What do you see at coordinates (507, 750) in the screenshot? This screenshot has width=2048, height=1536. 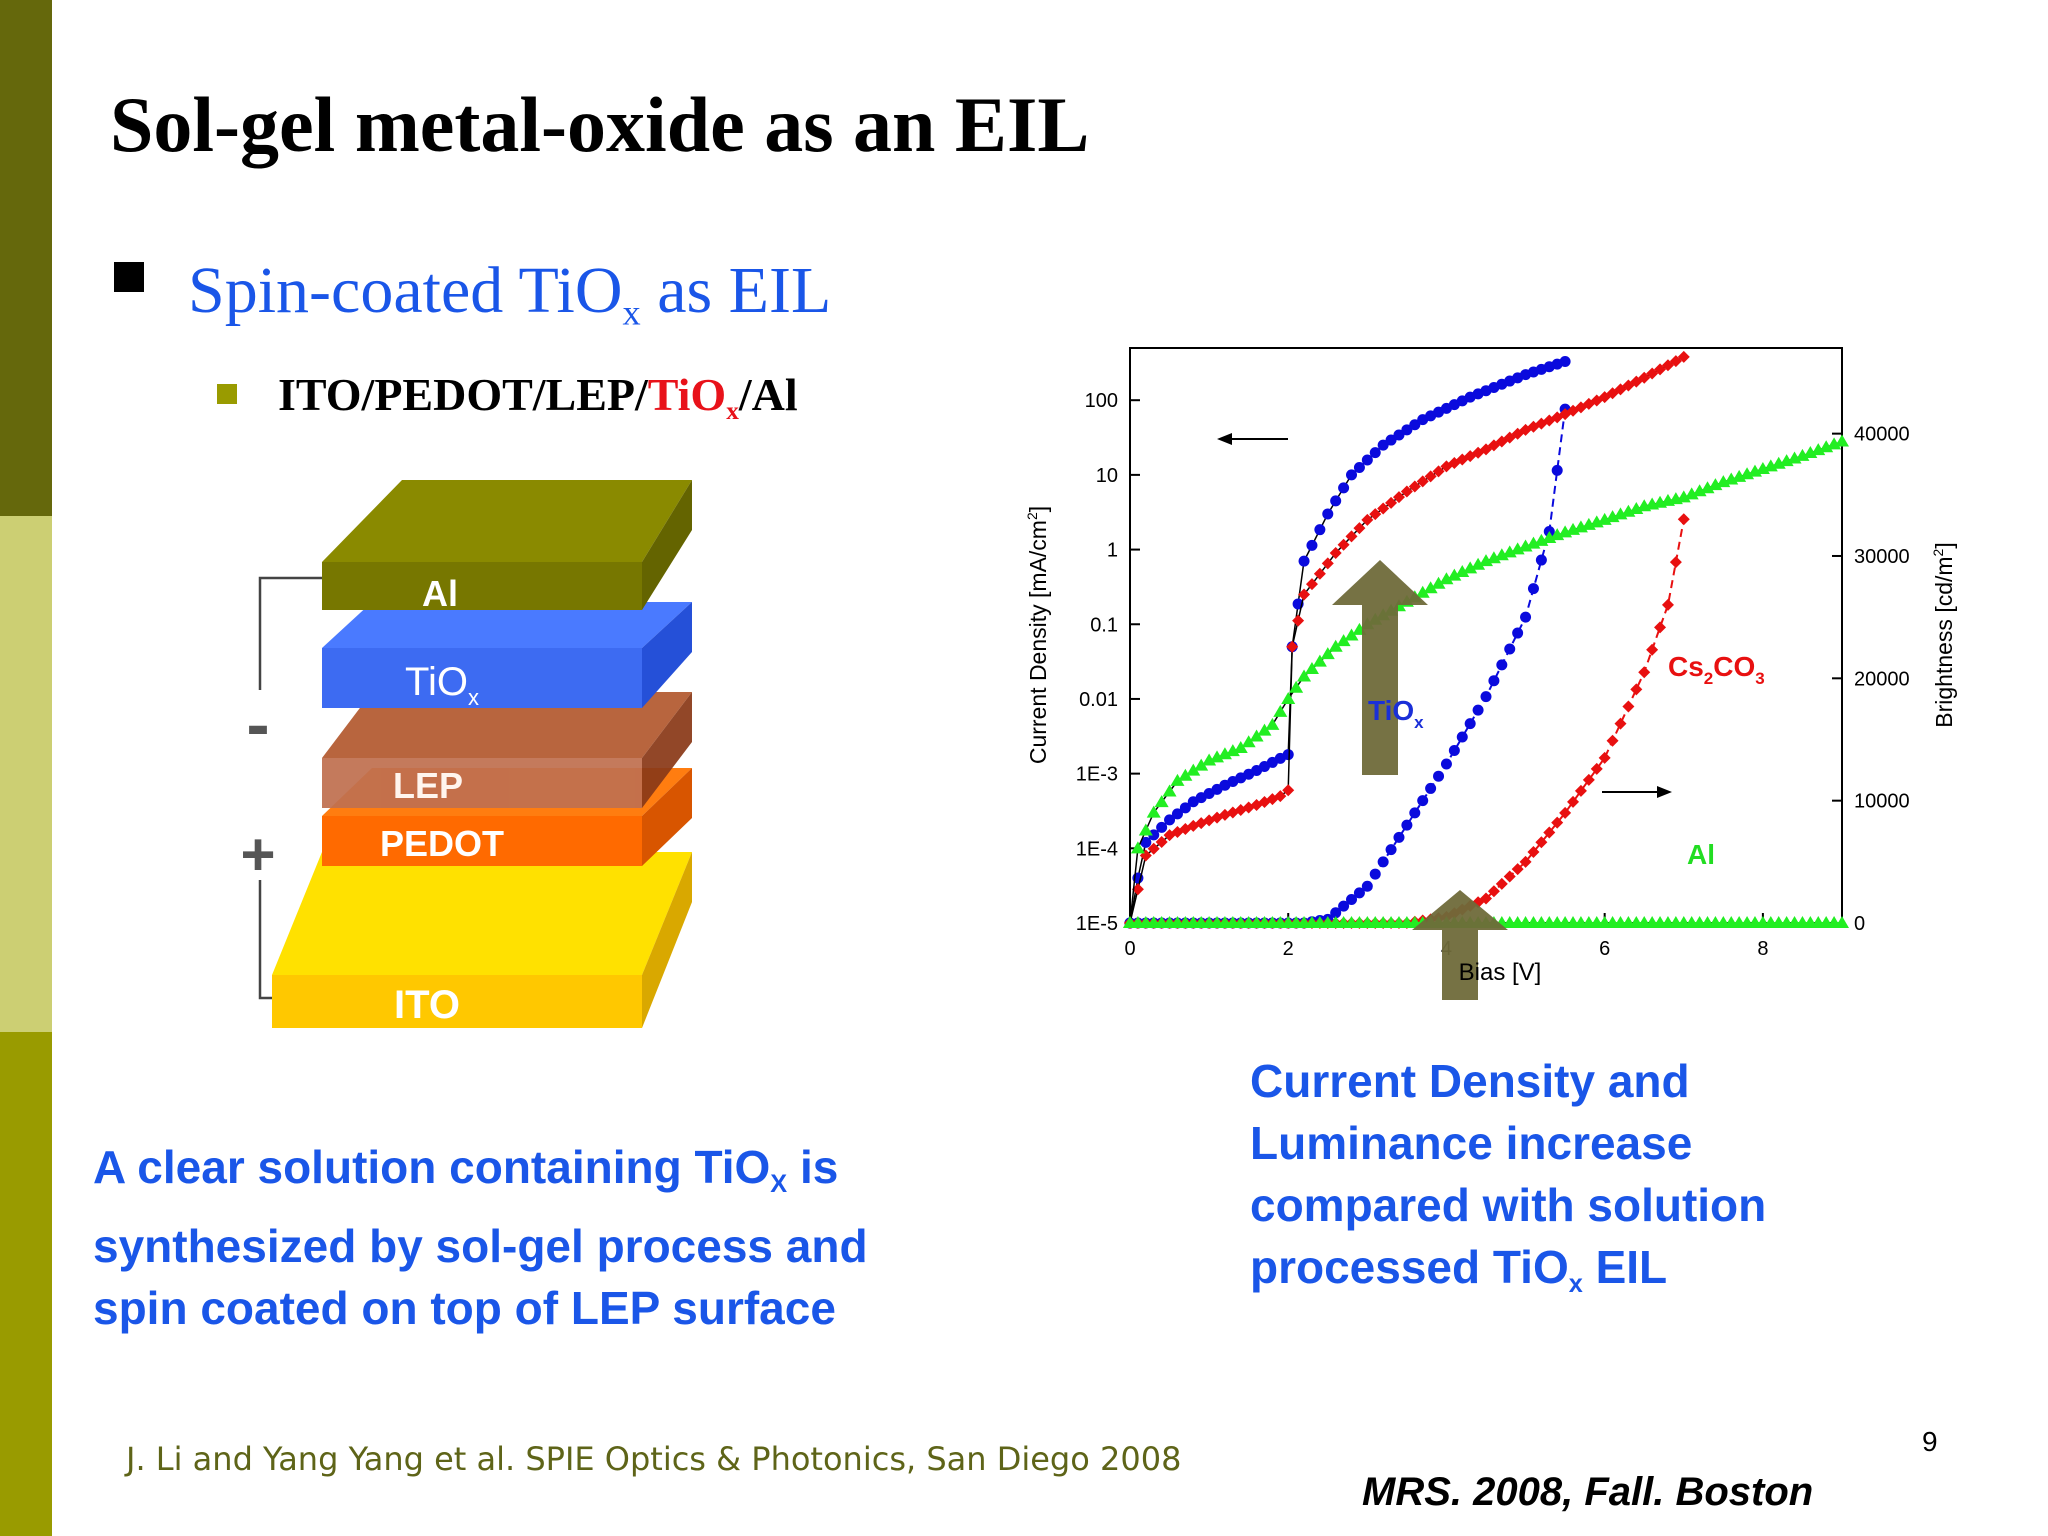 I see `layer-lep: LEP` at bounding box center [507, 750].